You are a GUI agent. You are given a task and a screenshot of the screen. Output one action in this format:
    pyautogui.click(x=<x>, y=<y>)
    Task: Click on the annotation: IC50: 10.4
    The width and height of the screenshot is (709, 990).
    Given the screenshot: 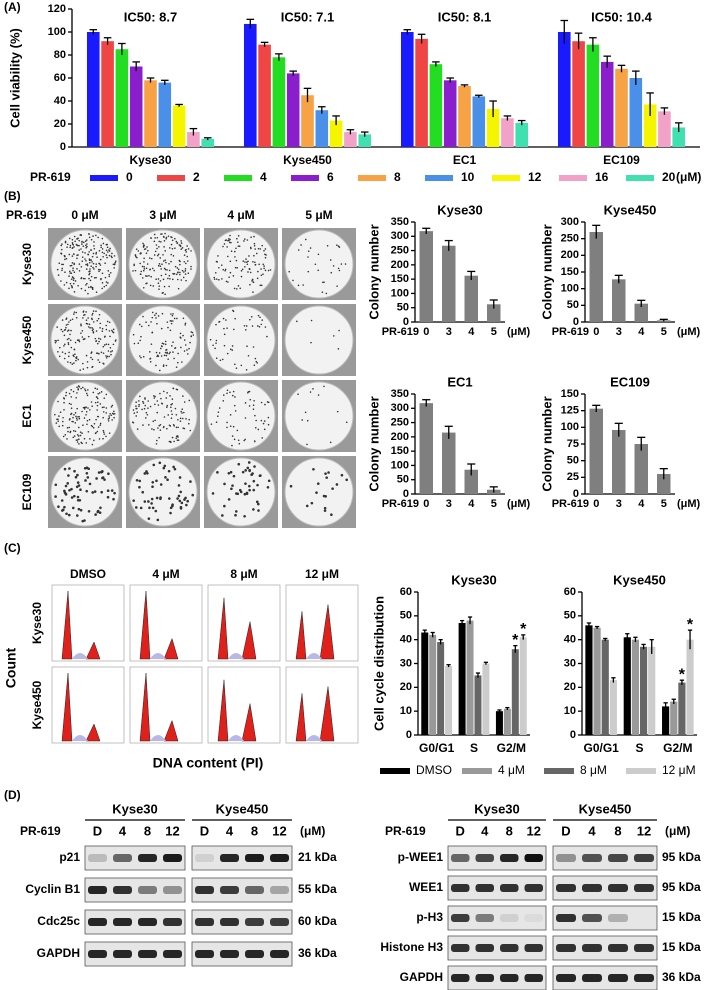 What is the action you would take?
    pyautogui.click(x=621, y=16)
    